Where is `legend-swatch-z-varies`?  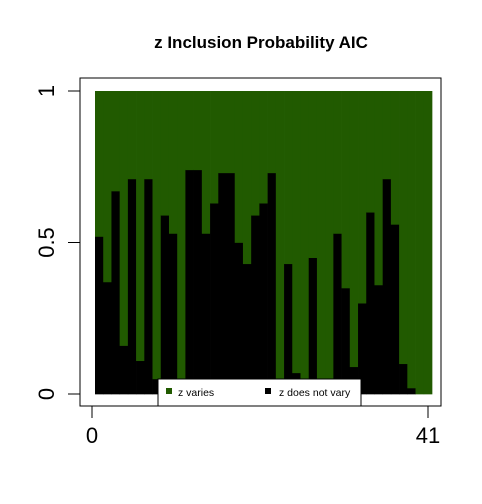
legend-swatch-z-varies is located at coordinates (169, 391).